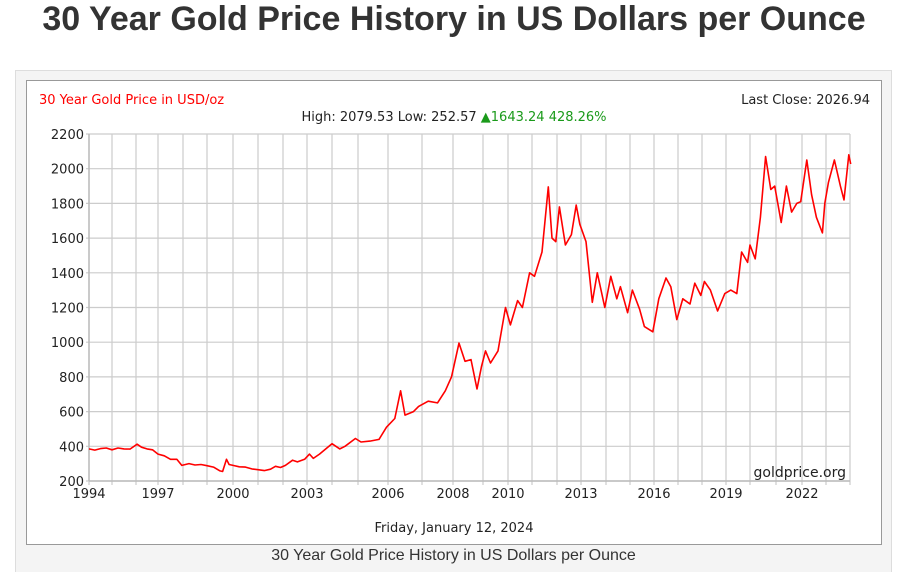 This screenshot has height=572, width=908. What do you see at coordinates (518, 117) in the screenshot?
I see `change-value: 1643.24` at bounding box center [518, 117].